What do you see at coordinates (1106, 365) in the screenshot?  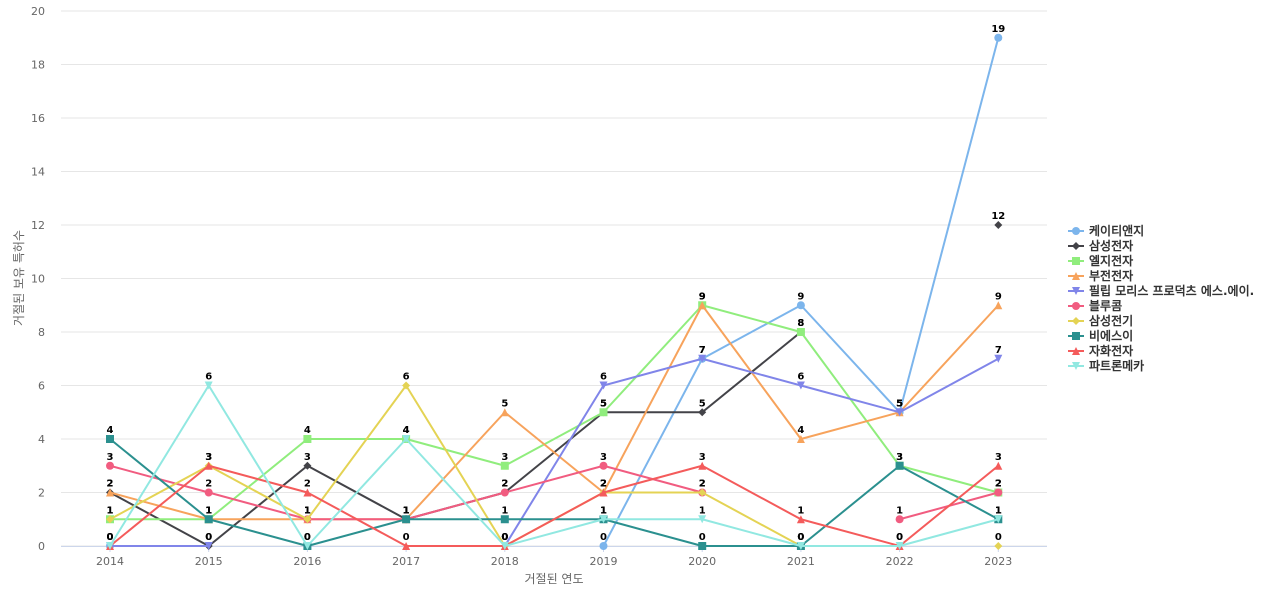 I see `legend-item: 파트론메카` at bounding box center [1106, 365].